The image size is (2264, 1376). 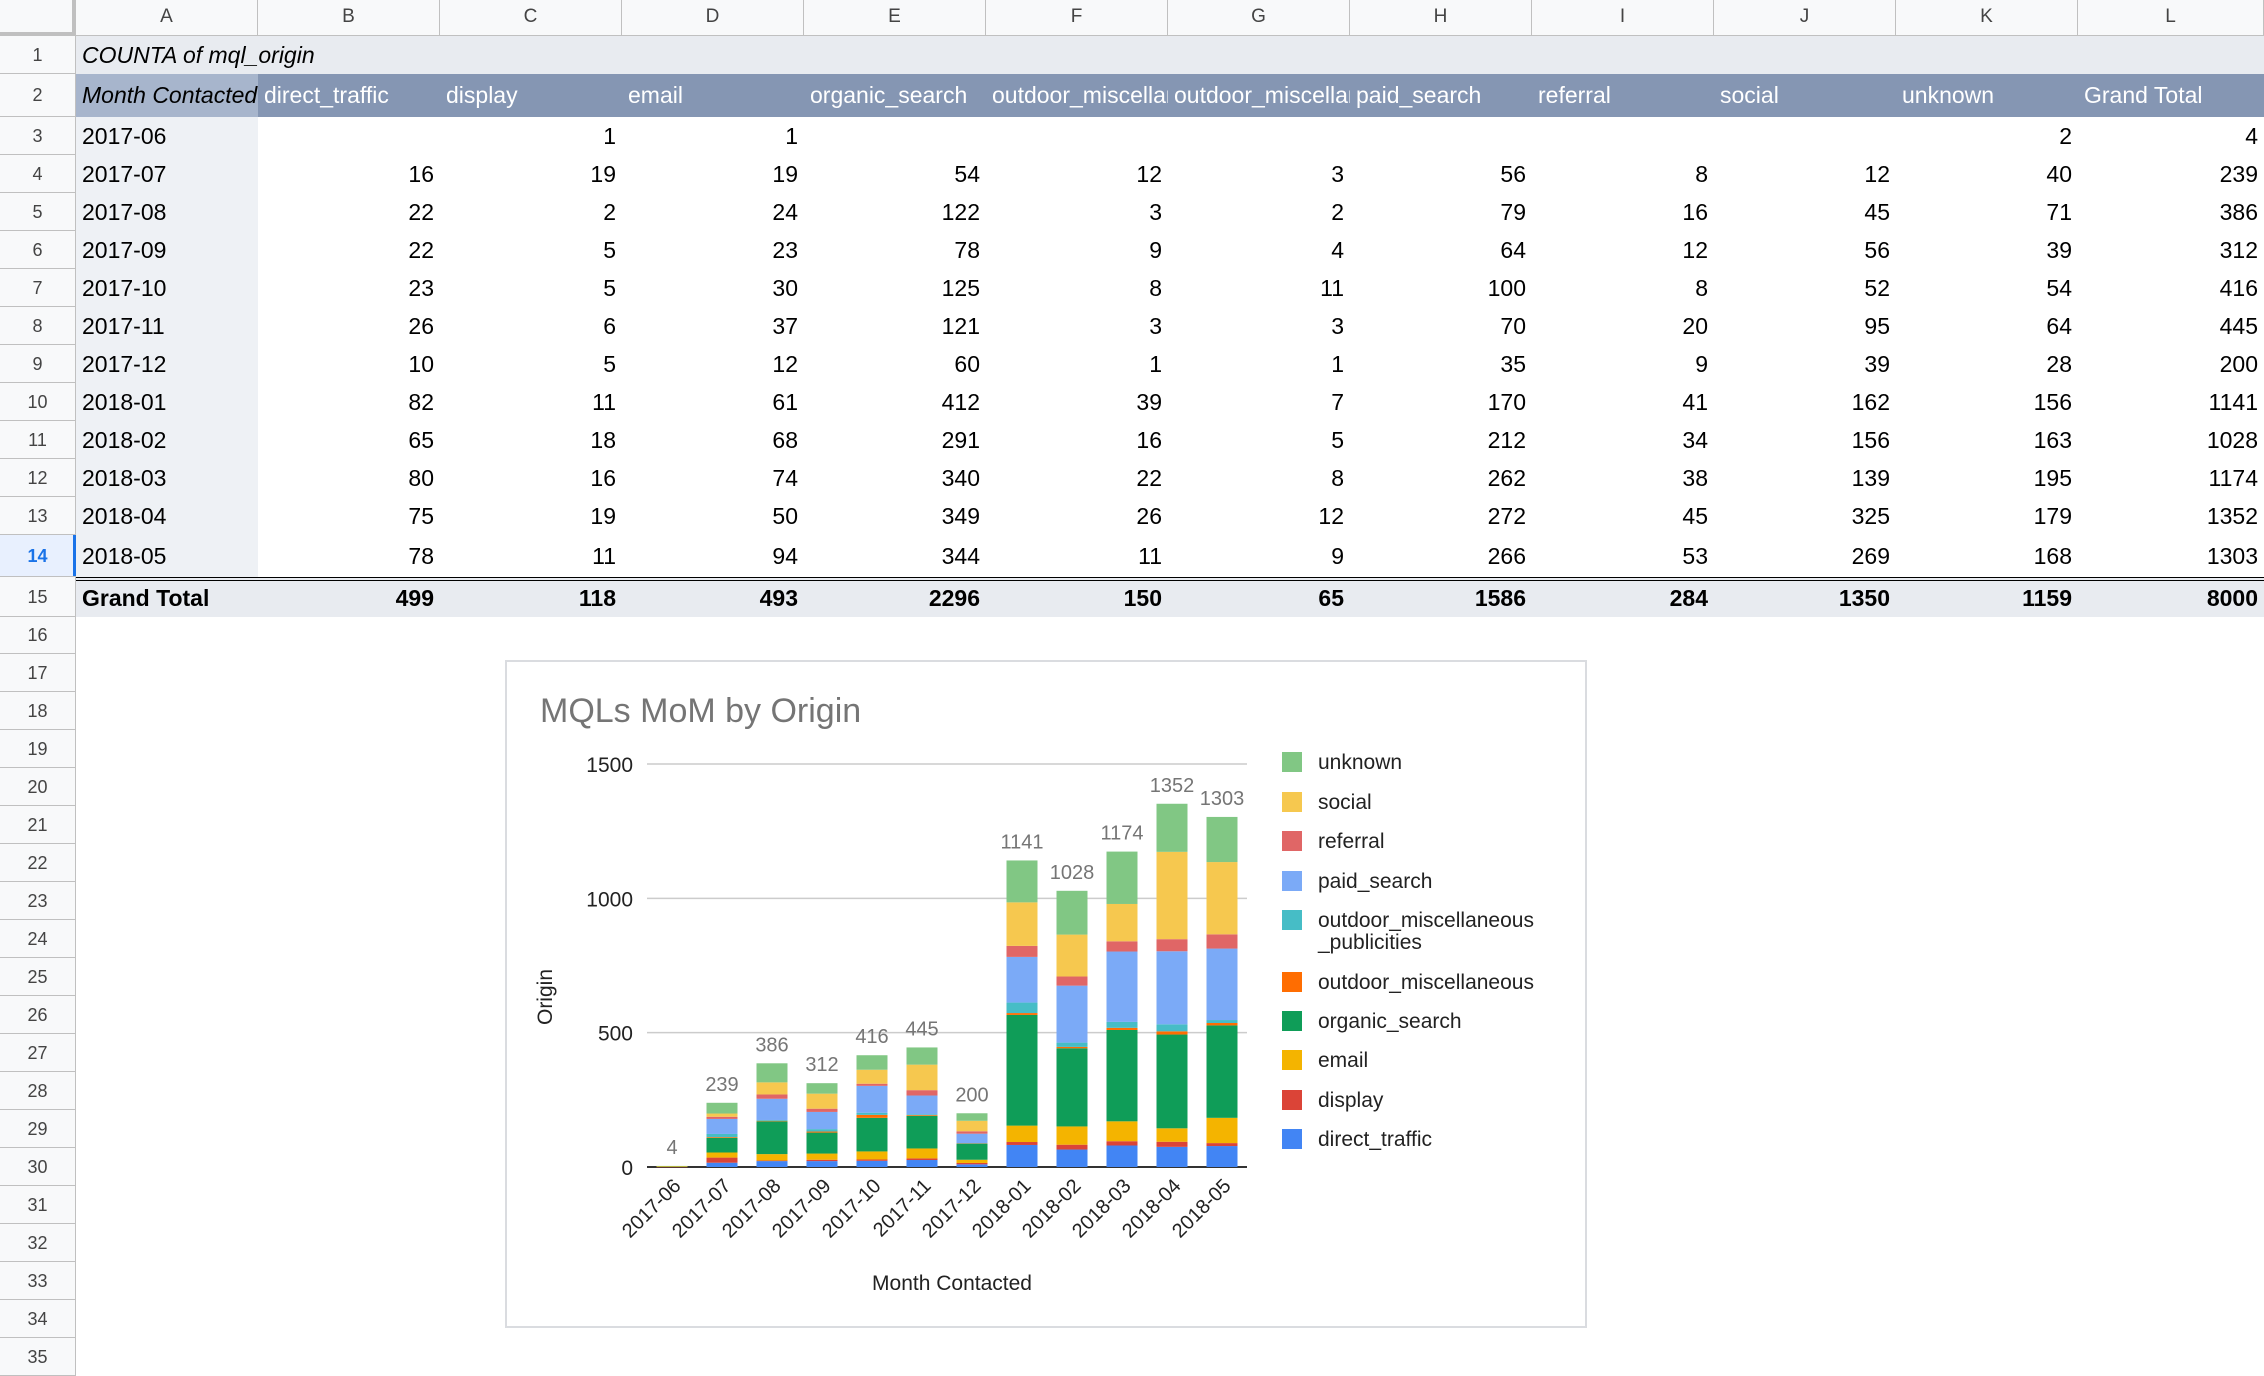 What do you see at coordinates (421, 325) in the screenshot?
I see `pivot-value-cell: 26` at bounding box center [421, 325].